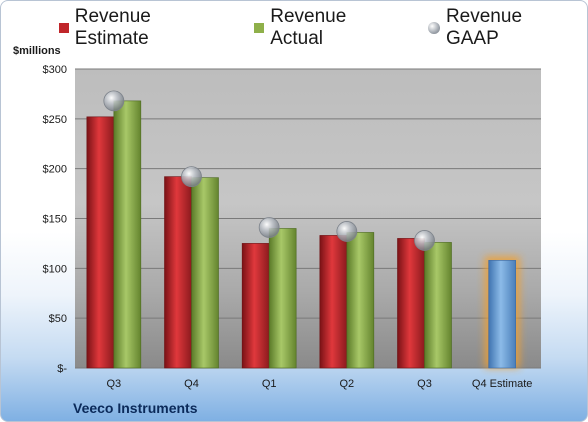 Image resolution: width=588 pixels, height=422 pixels. Describe the element at coordinates (37, 51) in the screenshot. I see `y-axis-unit-label: $millions` at that location.